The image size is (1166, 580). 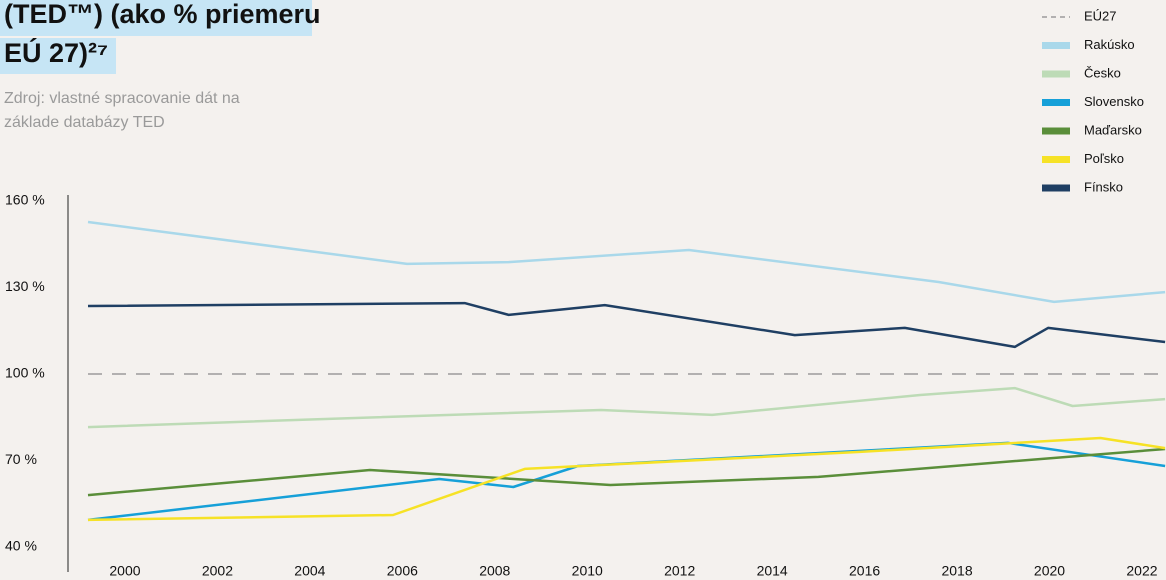 I want to click on y-tick-label: 100 %, so click(x=25, y=373).